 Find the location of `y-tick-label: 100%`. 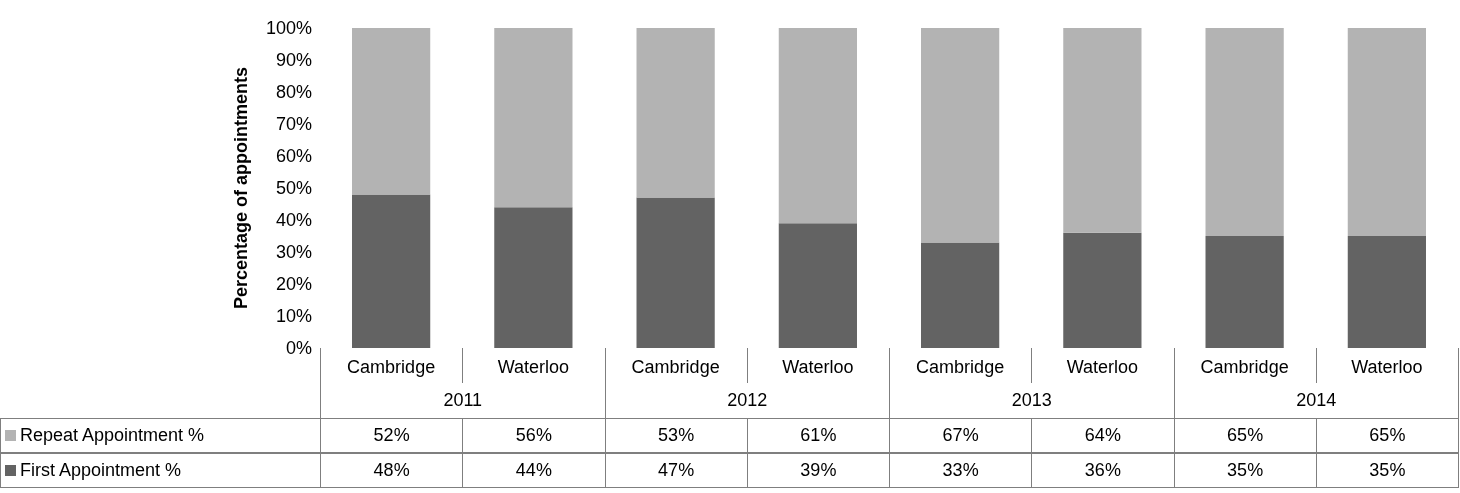

y-tick-label: 100% is located at coordinates (288, 28).